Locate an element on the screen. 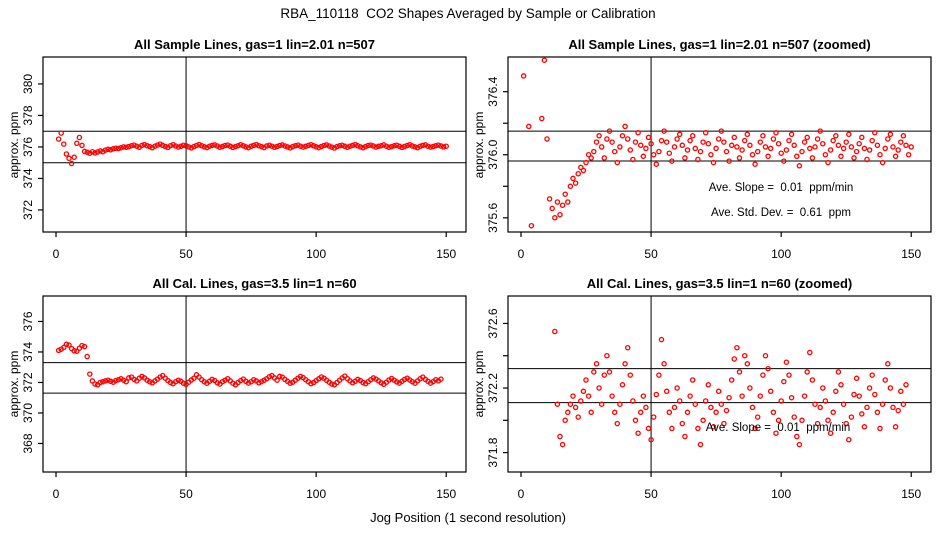 The width and height of the screenshot is (936, 540). y-axis-label: approx. ppm is located at coordinates (479, 384).